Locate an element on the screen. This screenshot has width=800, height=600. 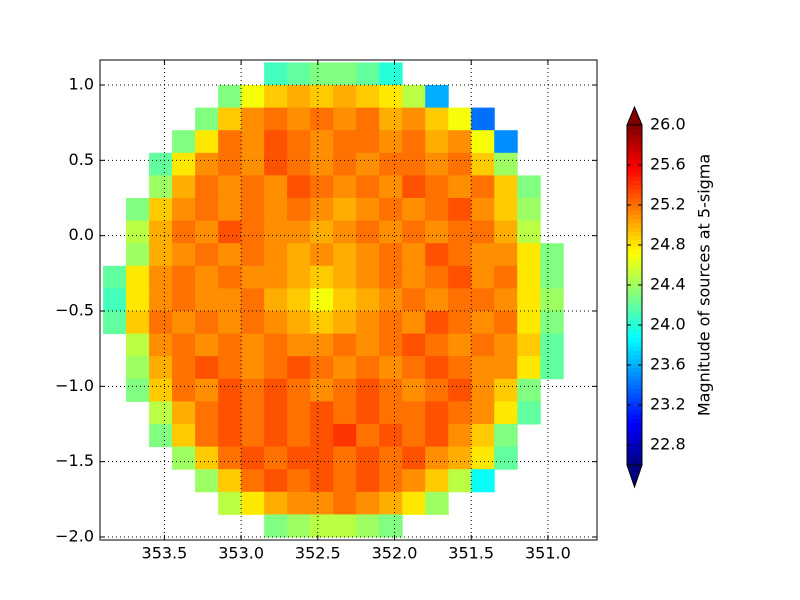
y-tick-label: −0.5 is located at coordinates (74, 309).